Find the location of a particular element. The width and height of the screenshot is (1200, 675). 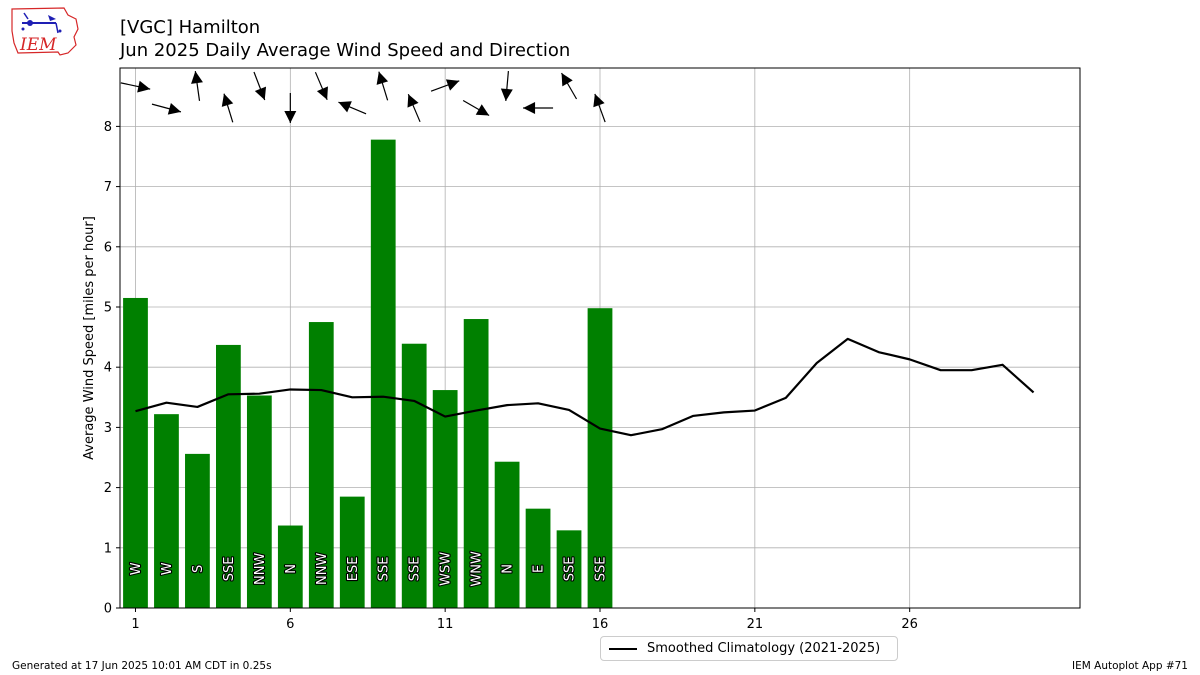

footer-app: IEM Autoplot App #71 is located at coordinates (1130, 666).